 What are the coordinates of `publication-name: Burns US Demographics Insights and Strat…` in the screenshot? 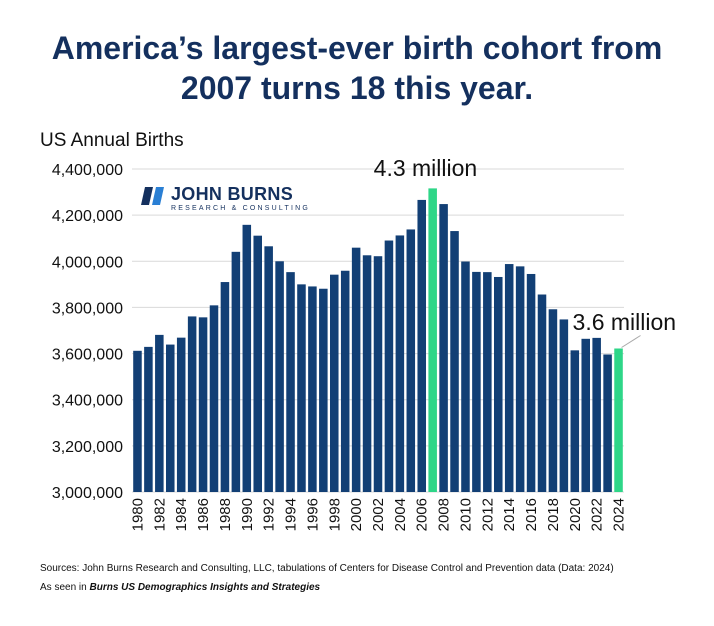 It's located at (205, 587).